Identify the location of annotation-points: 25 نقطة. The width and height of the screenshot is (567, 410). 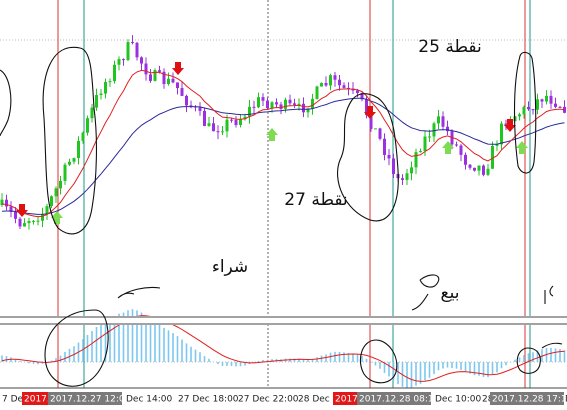
(449, 47).